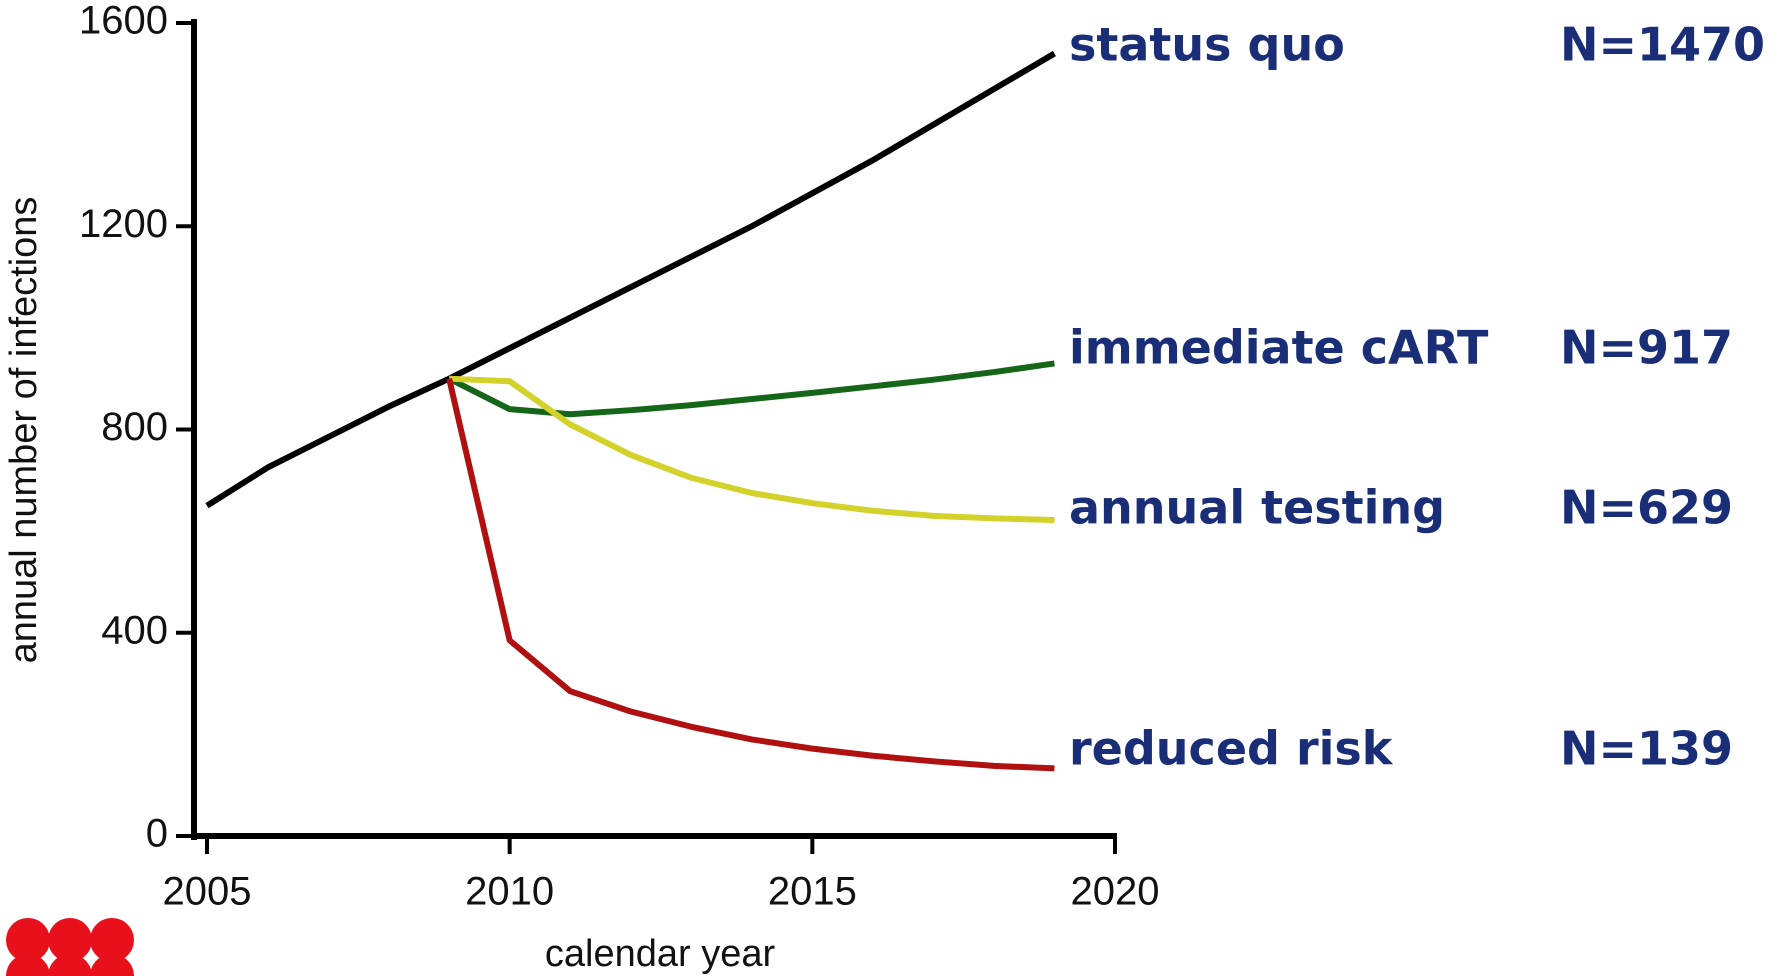 This screenshot has height=976, width=1781. Describe the element at coordinates (123, 21) in the screenshot. I see `y-tick-label: 1600` at that location.